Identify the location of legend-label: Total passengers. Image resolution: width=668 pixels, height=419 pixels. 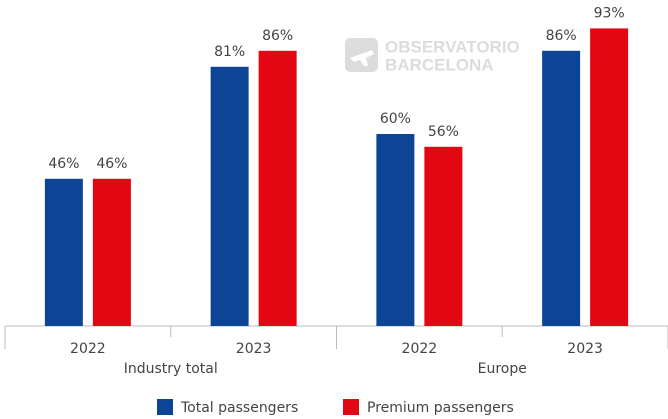
(239, 408).